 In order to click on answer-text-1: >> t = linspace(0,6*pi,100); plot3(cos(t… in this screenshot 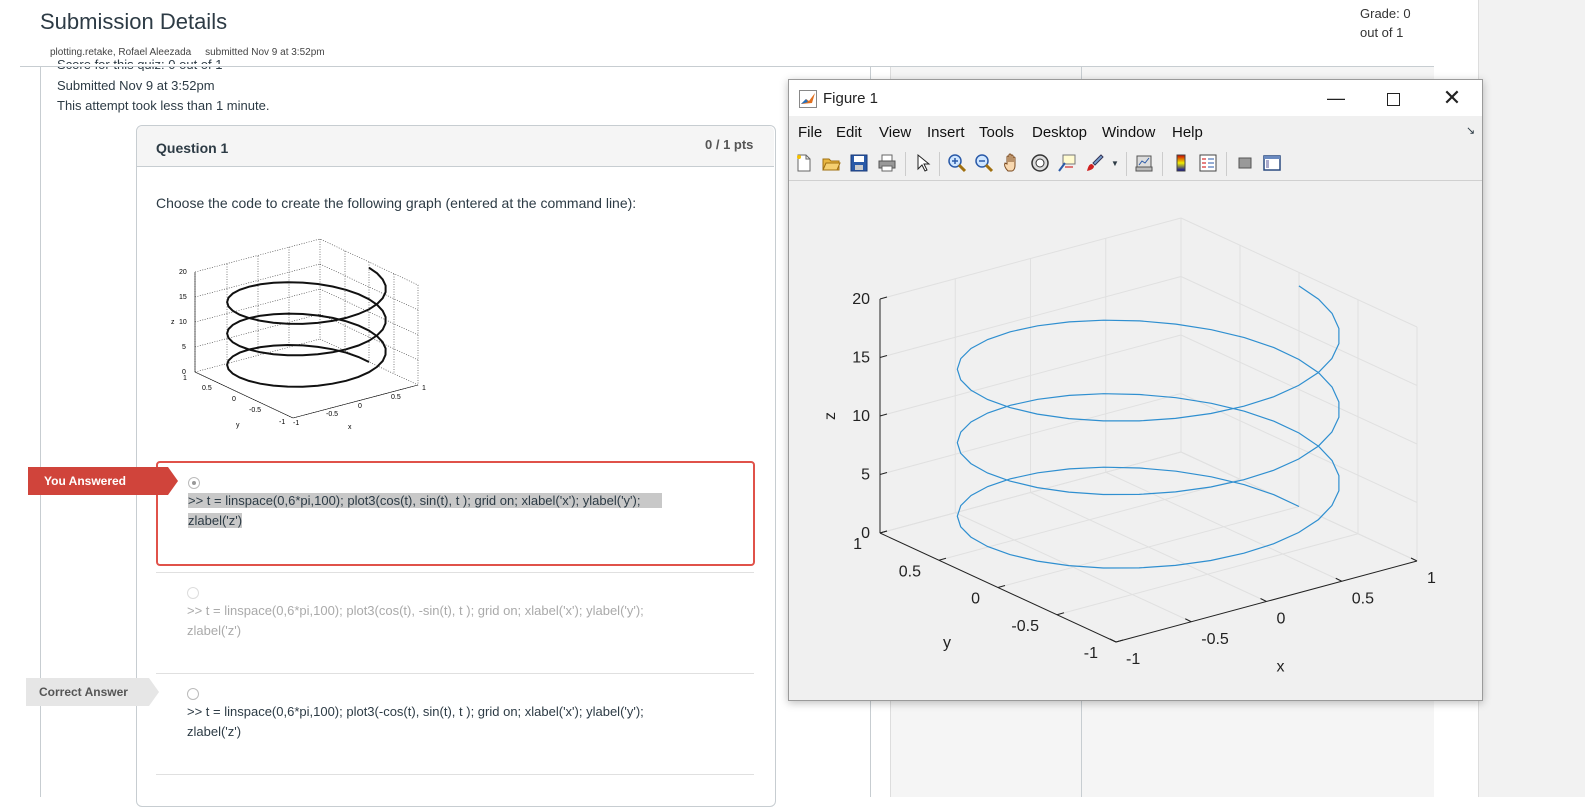, I will do `click(458, 511)`.